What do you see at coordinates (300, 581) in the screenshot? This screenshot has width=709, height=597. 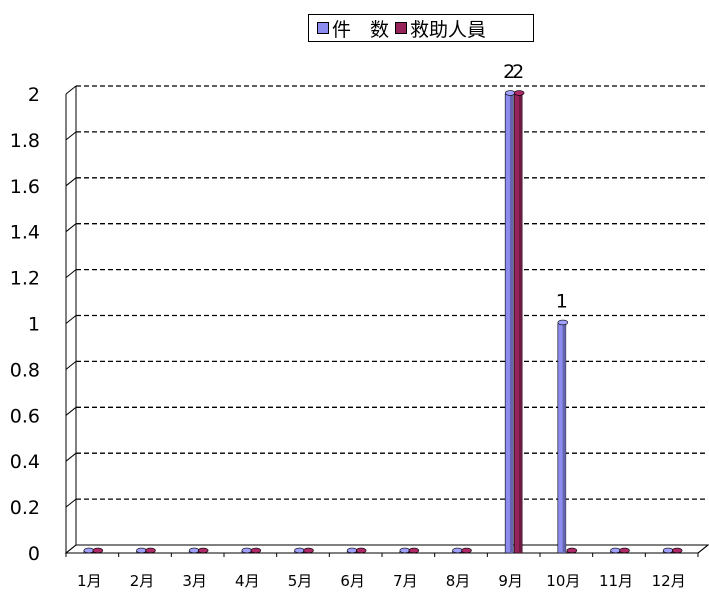 I see `x-tick-label: 5月` at bounding box center [300, 581].